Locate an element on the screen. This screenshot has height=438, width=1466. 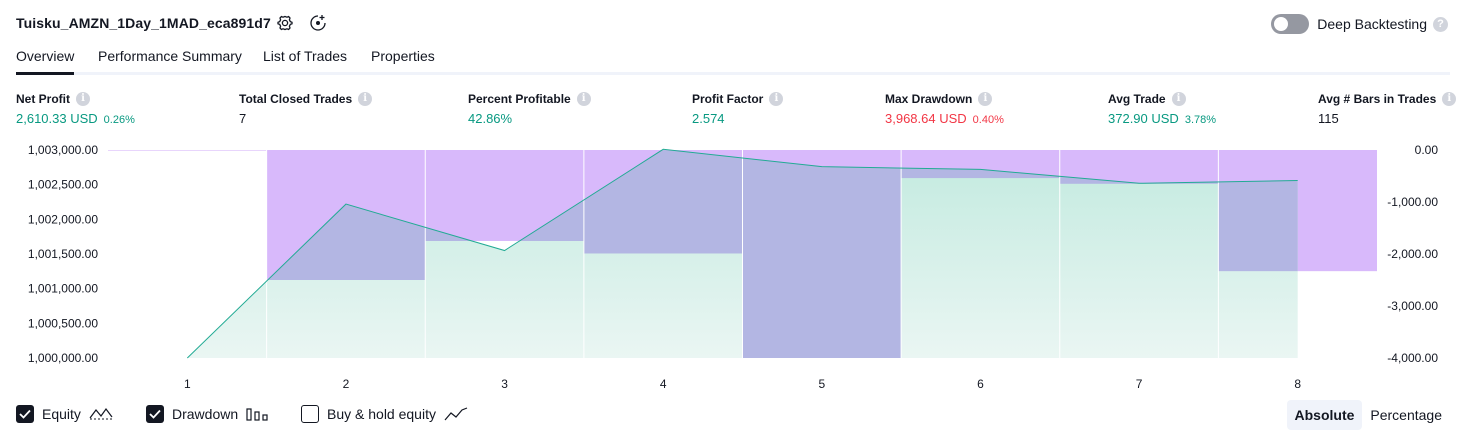
legend-label: Equity is located at coordinates (61, 414).